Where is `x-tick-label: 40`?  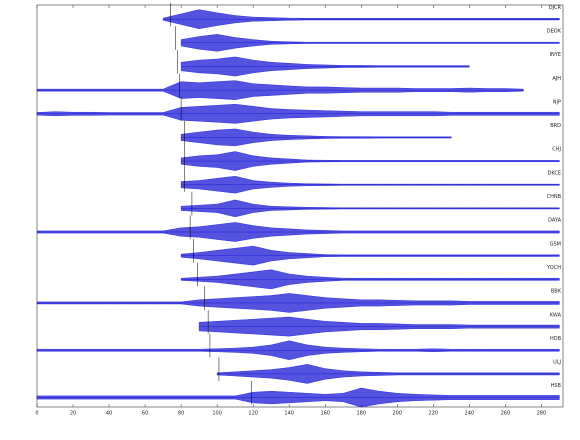 x-tick-label: 40 is located at coordinates (109, 414).